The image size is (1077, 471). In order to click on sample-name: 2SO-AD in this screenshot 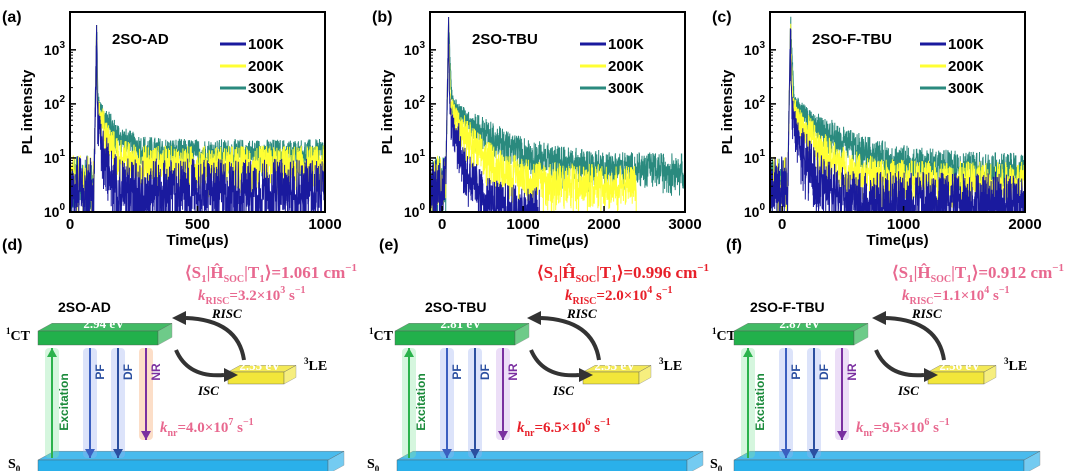, I will do `click(140, 39)`.